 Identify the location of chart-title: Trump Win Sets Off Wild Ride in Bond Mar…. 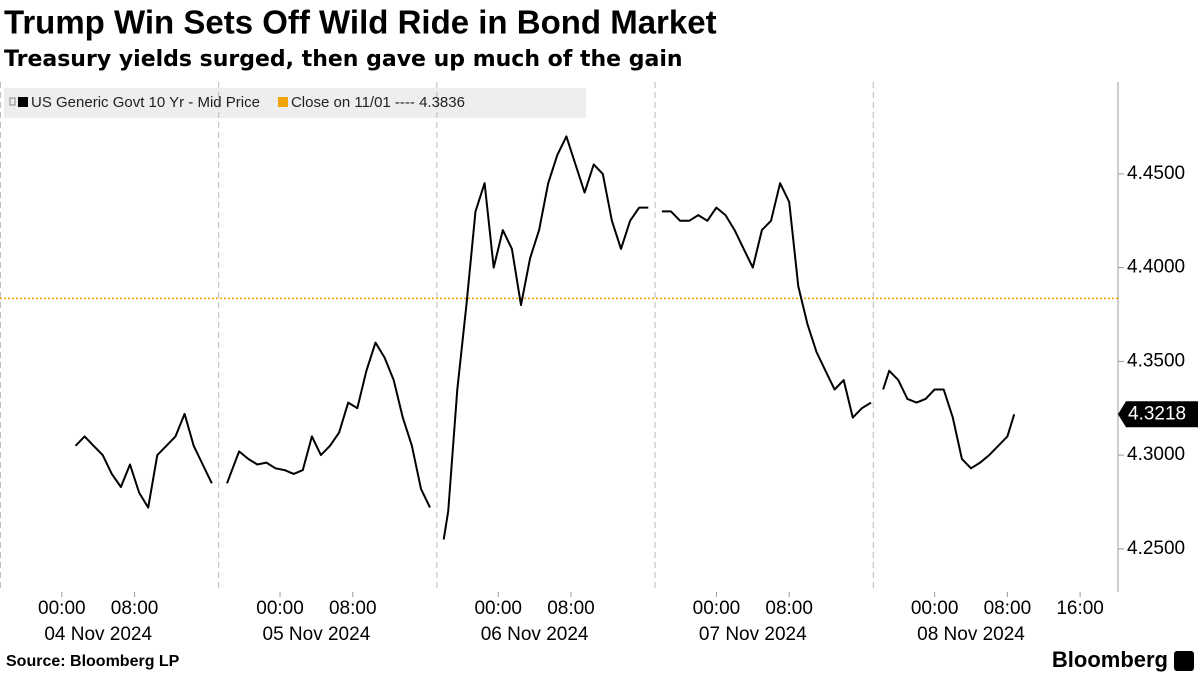
(360, 22).